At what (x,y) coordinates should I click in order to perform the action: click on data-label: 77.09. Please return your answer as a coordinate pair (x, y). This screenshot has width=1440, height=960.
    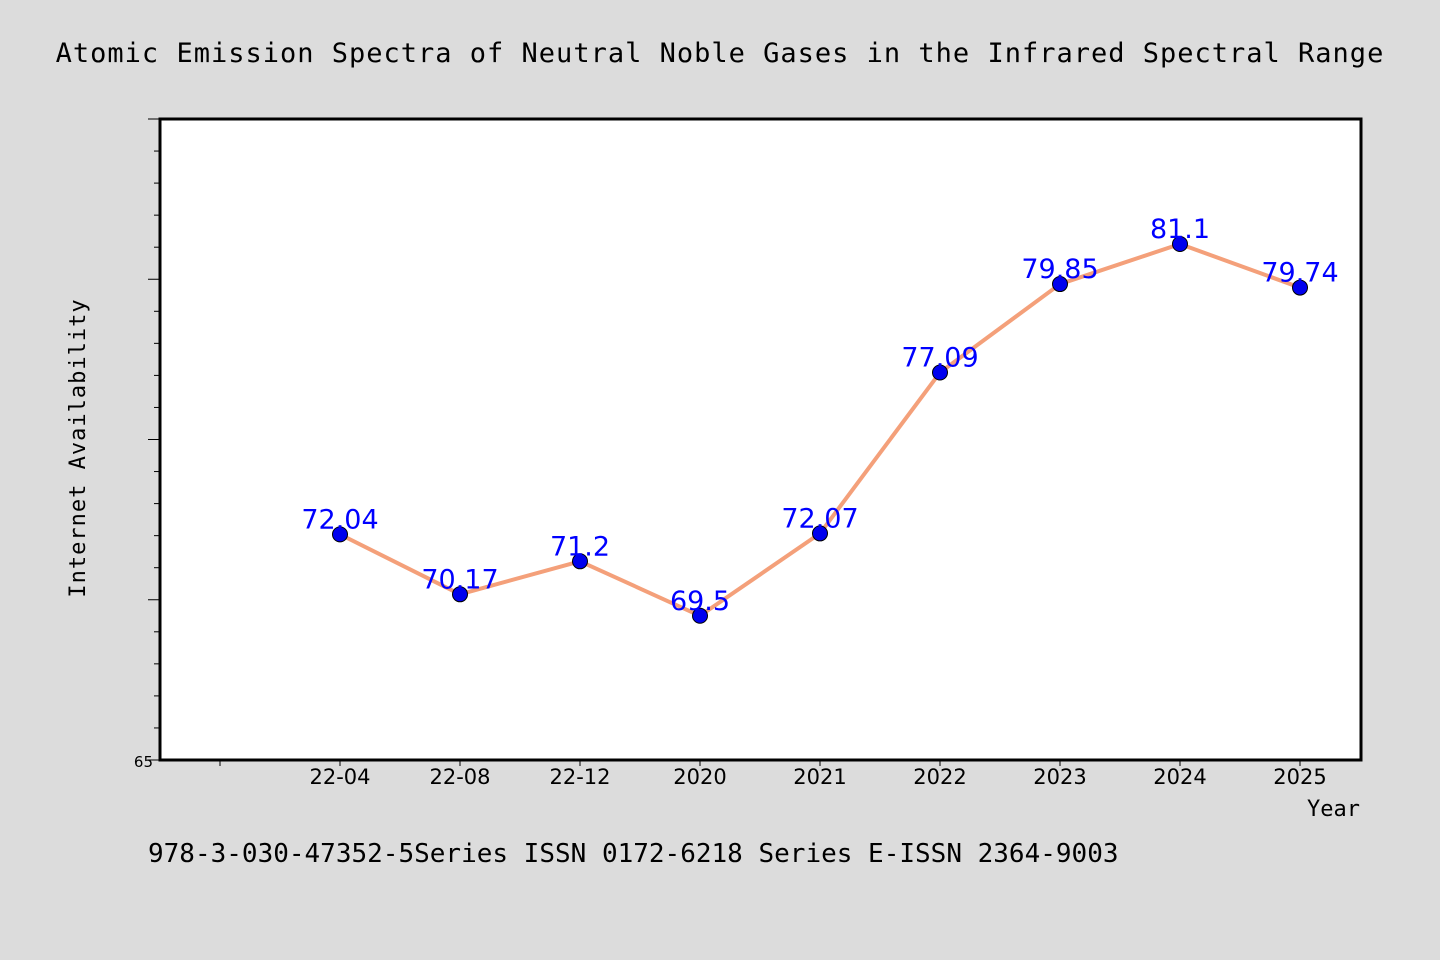
    Looking at the image, I should click on (939, 358).